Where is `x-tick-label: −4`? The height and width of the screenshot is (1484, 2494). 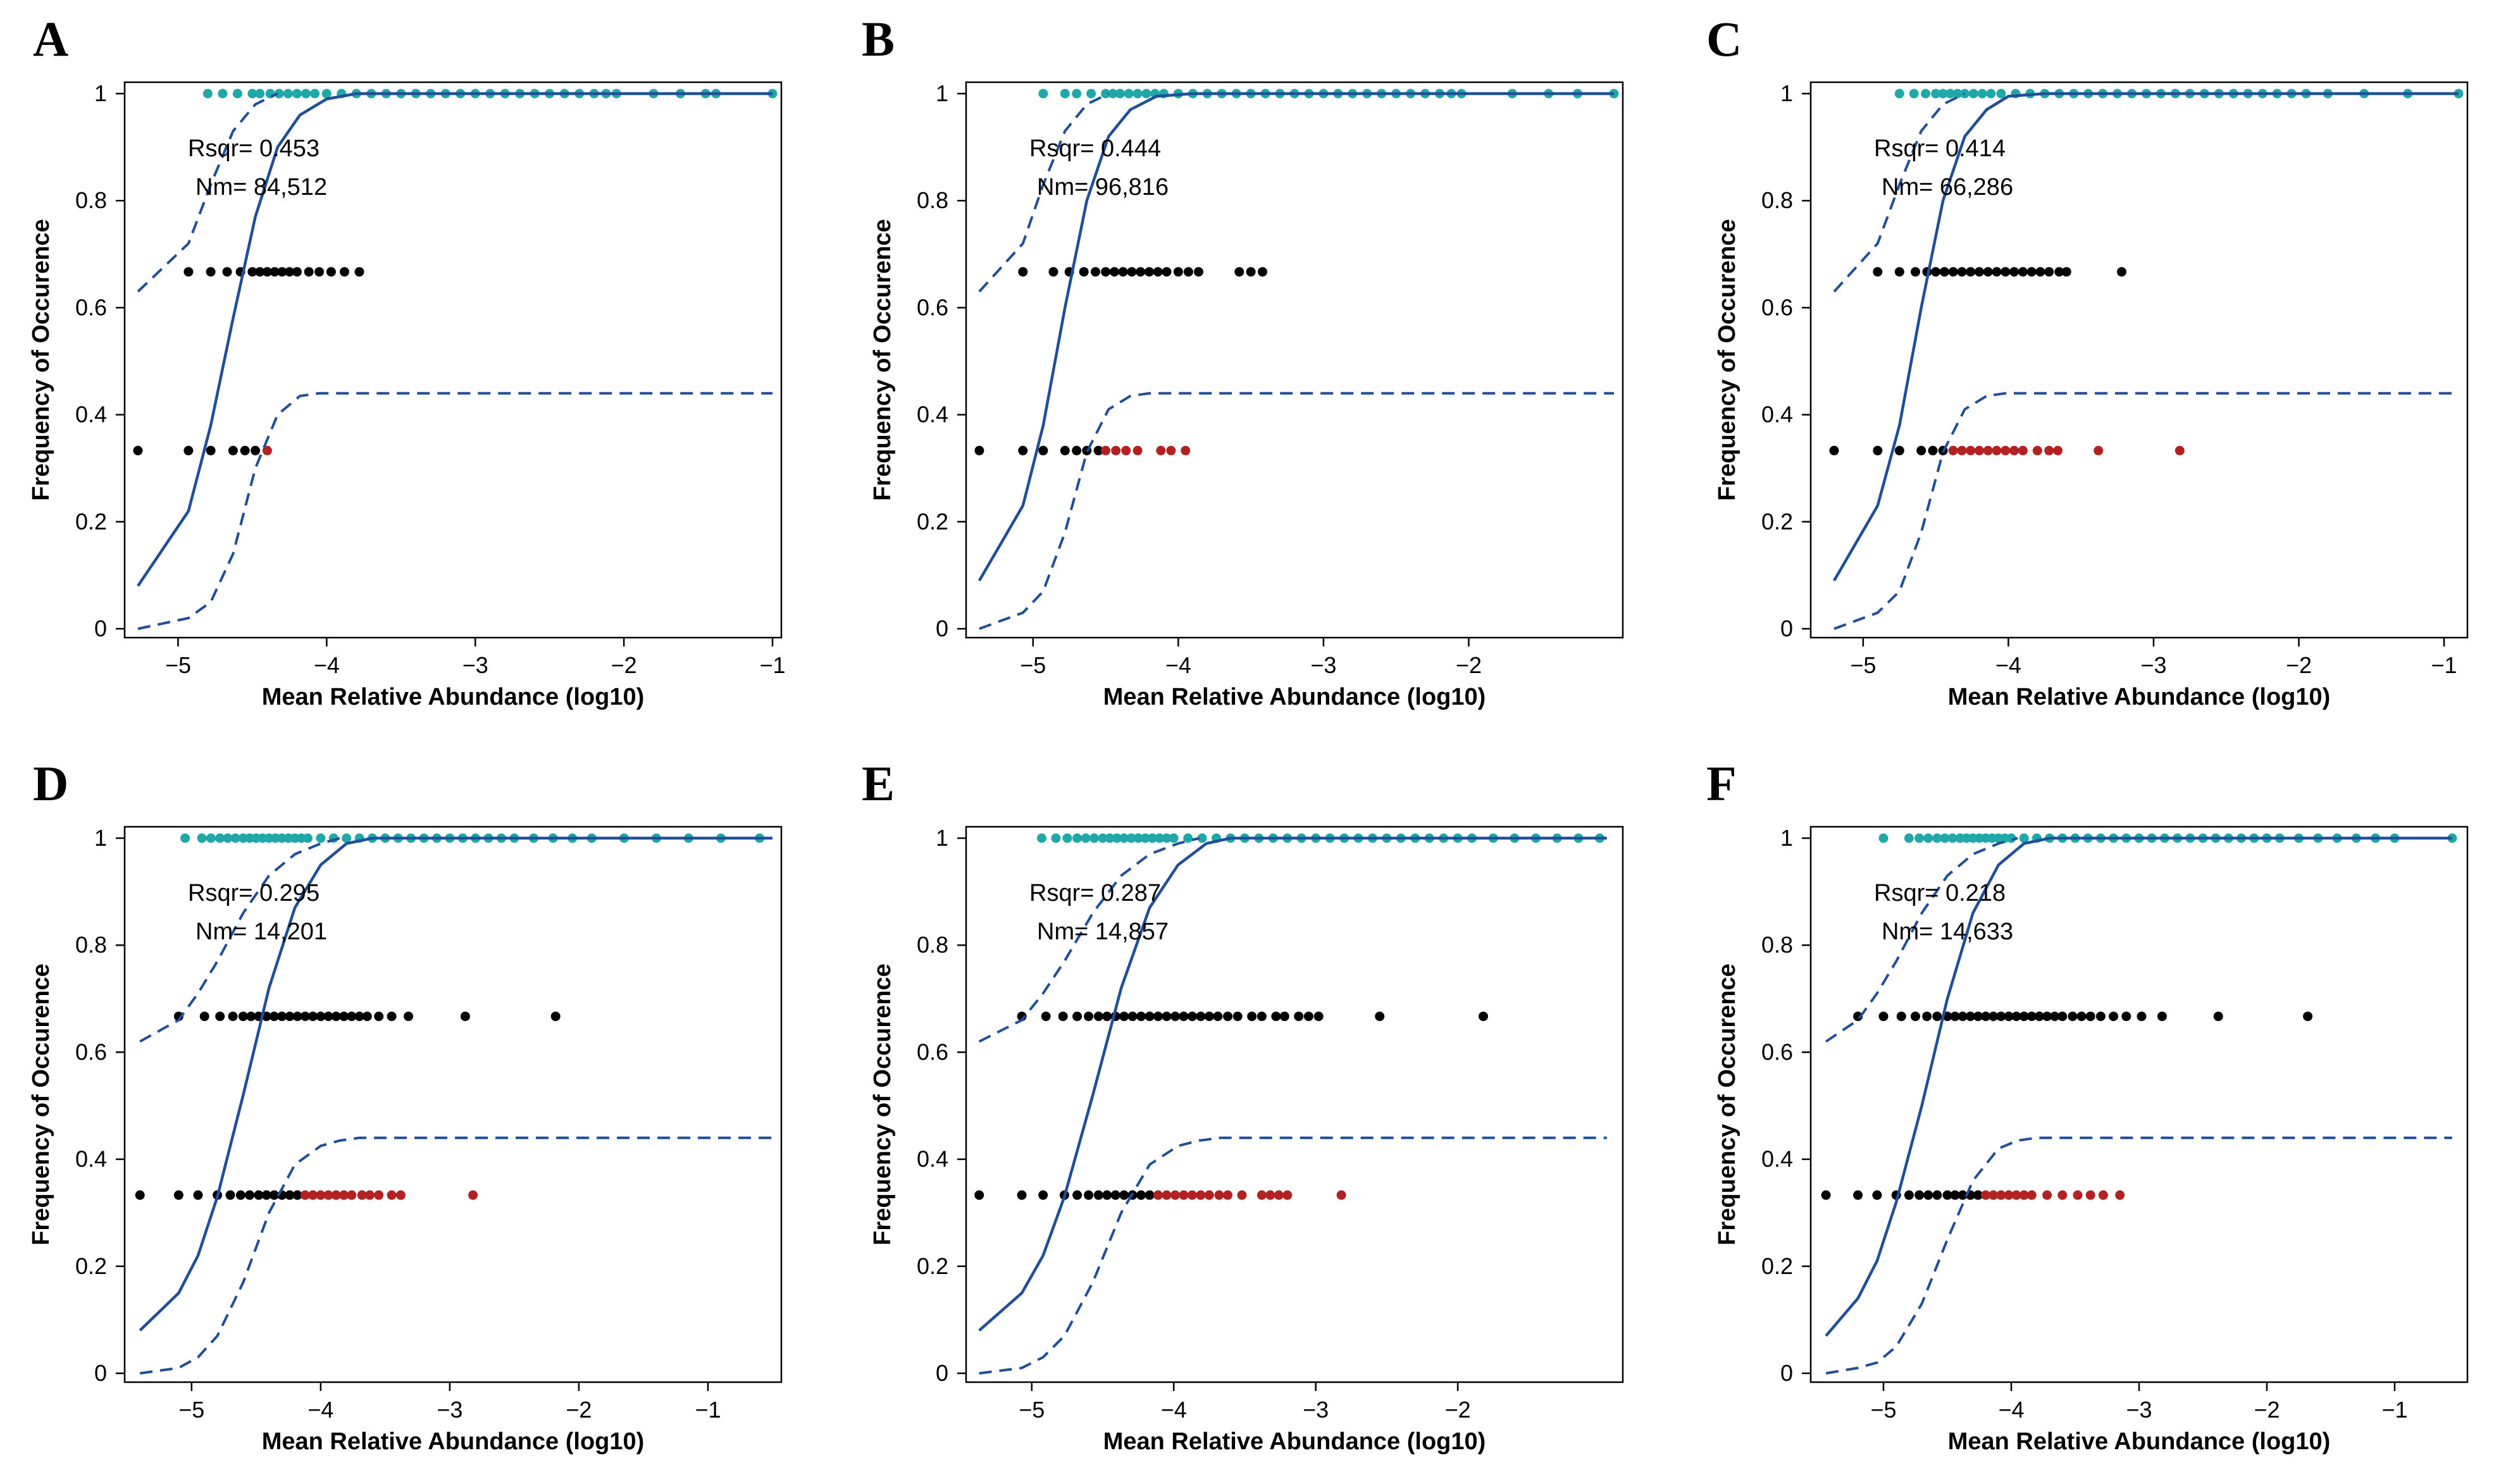
x-tick-label: −4 is located at coordinates (2011, 1410).